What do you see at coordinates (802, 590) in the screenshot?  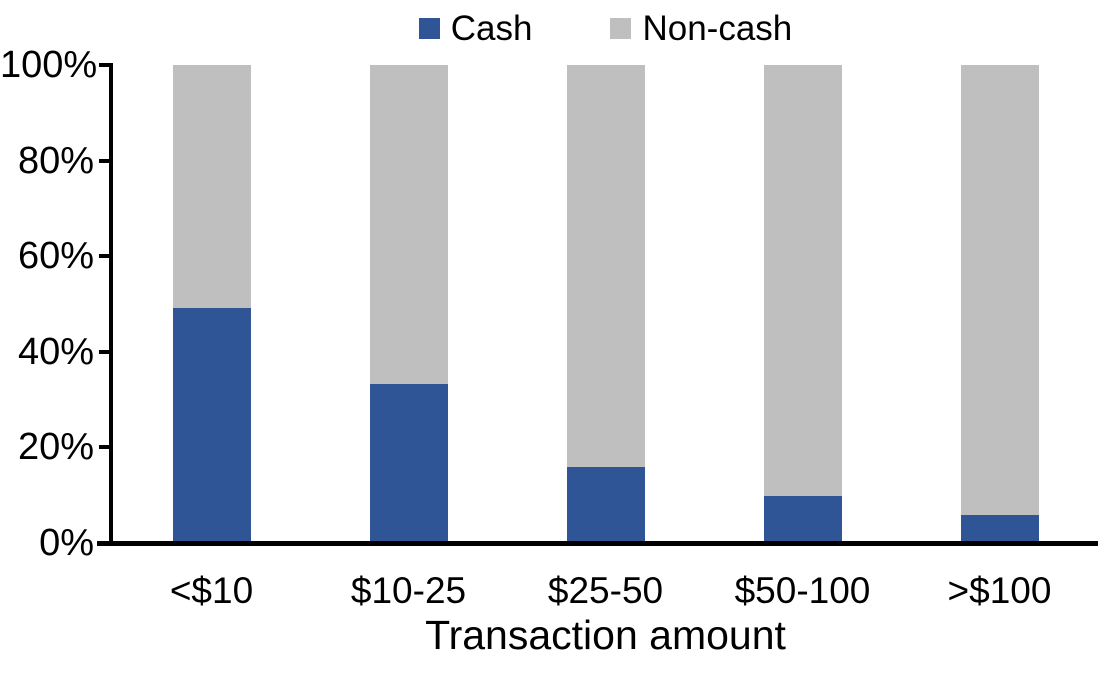 I see `x-tick-label: $50-100` at bounding box center [802, 590].